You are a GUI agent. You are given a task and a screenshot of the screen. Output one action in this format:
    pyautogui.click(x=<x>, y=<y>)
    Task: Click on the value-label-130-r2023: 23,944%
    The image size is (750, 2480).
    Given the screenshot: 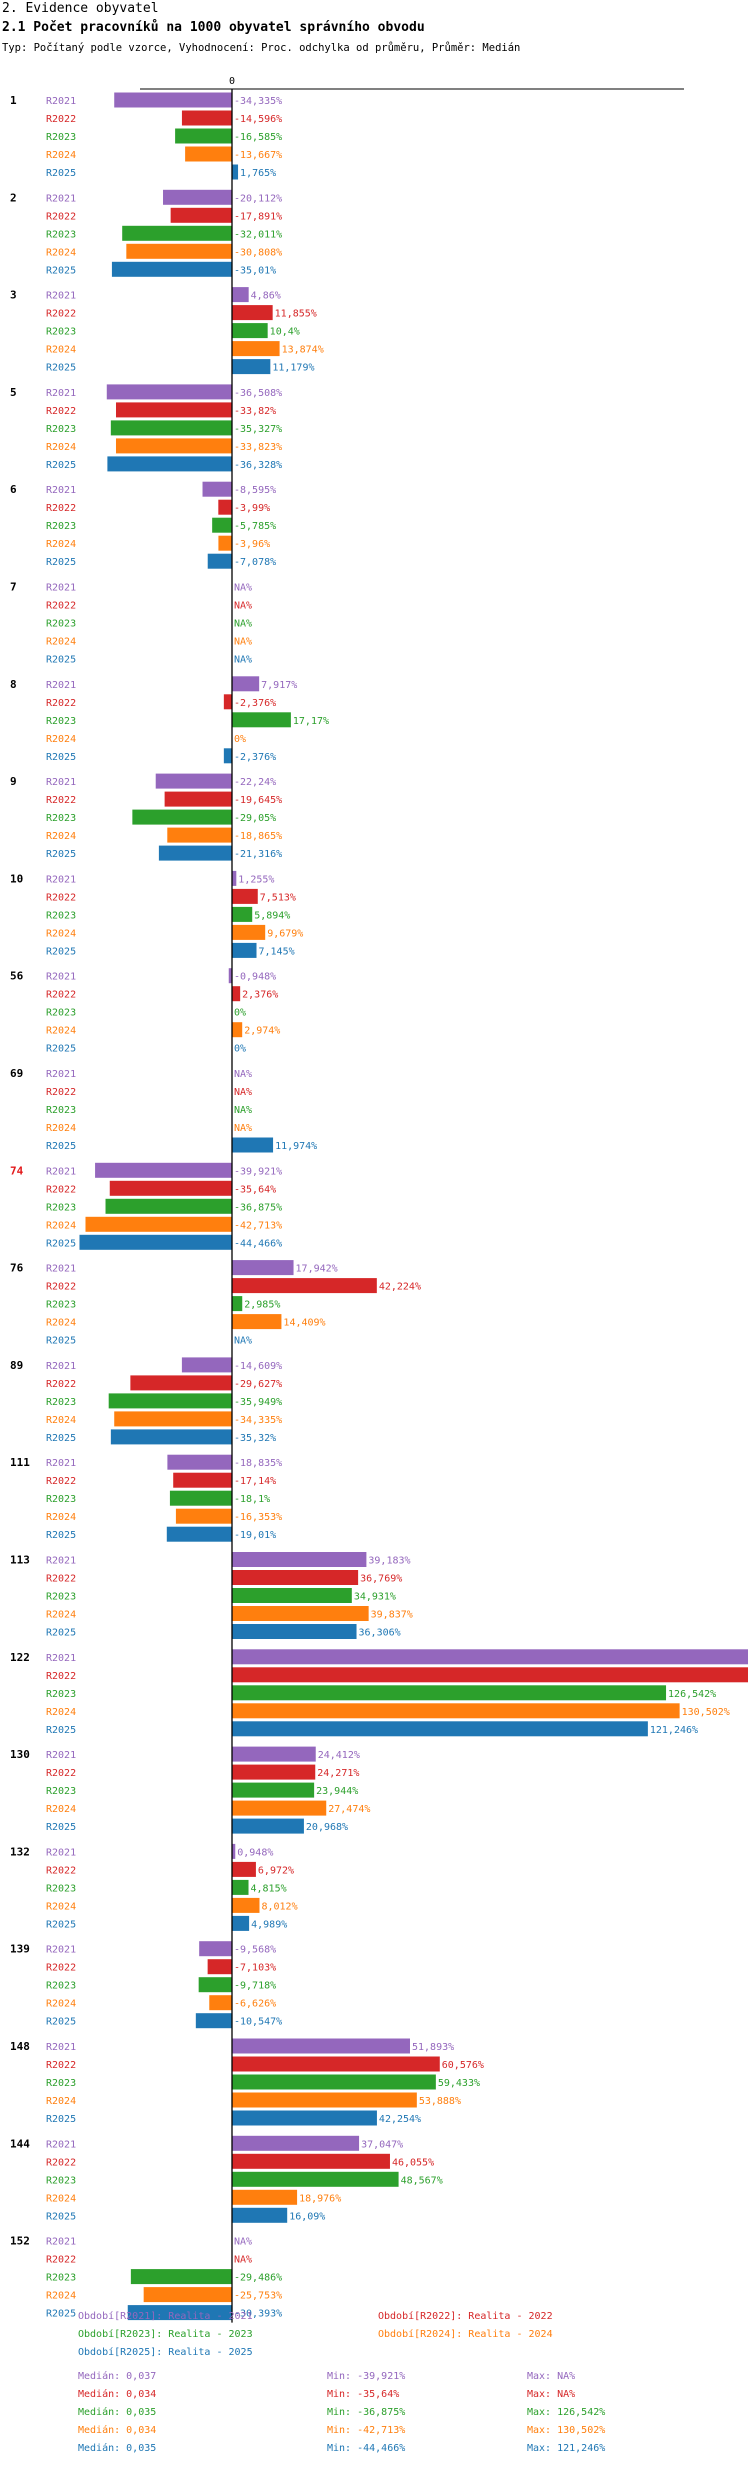 What is the action you would take?
    pyautogui.click(x=337, y=1791)
    